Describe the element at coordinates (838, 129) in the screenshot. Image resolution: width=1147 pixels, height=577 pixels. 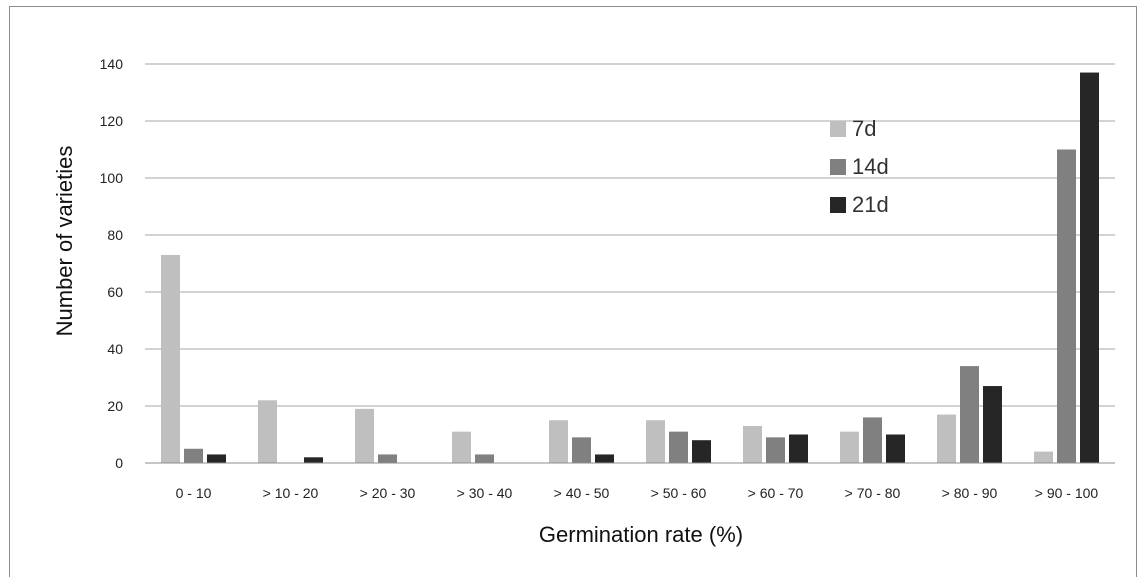
I see `legend-swatch-7d` at that location.